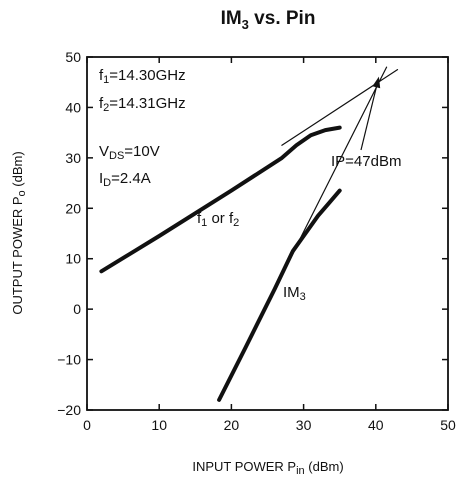  Describe the element at coordinates (73, 208) in the screenshot. I see `y-tick-label: 20` at that location.